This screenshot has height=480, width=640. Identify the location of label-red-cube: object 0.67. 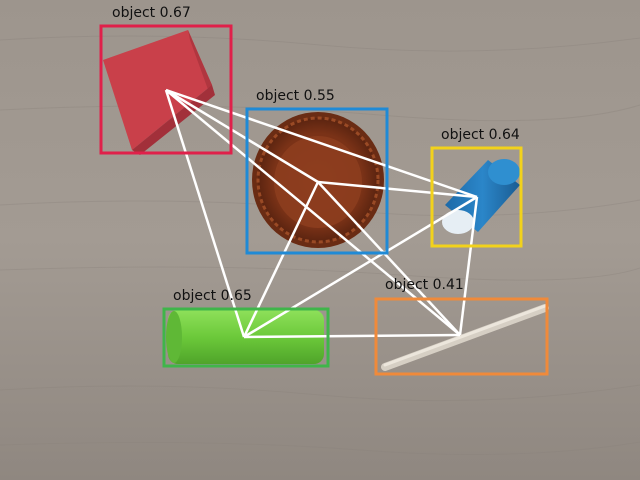
(151, 13).